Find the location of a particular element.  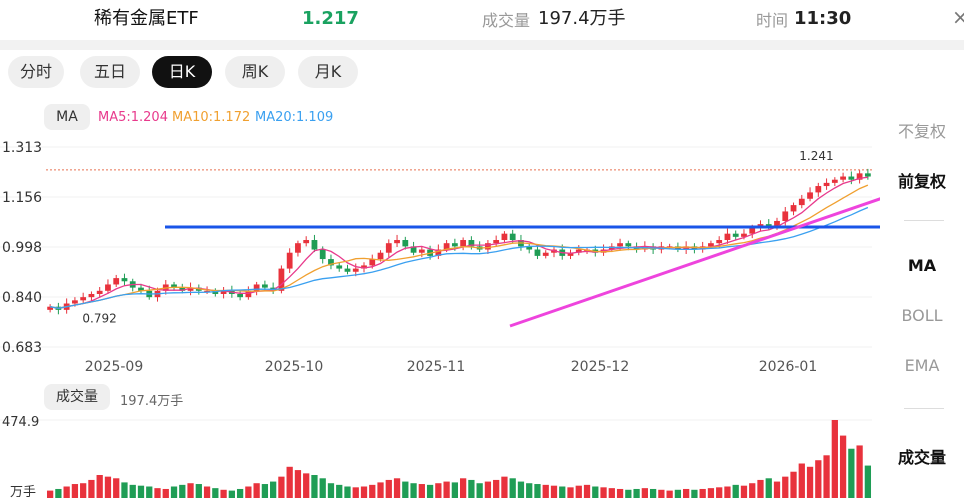

ma-indicator-chip: MA is located at coordinates (67, 117).